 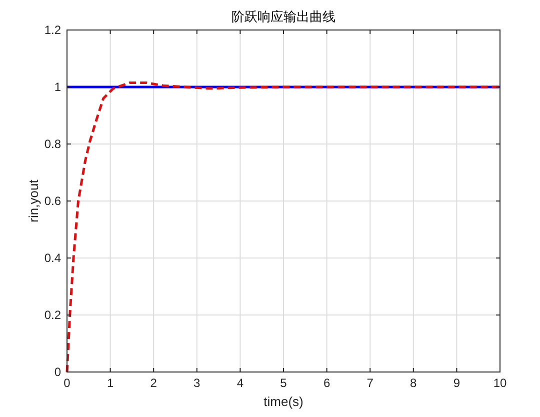 I want to click on x-tick-label: 7, so click(x=370, y=383).